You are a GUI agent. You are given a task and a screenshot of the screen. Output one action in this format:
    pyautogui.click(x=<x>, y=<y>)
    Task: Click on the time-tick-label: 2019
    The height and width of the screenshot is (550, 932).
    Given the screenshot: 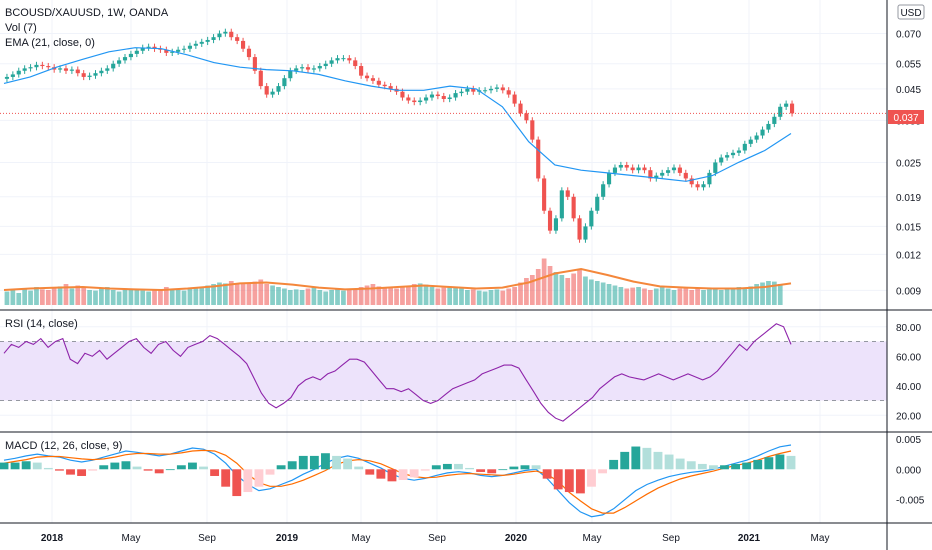 What is the action you would take?
    pyautogui.click(x=287, y=538)
    